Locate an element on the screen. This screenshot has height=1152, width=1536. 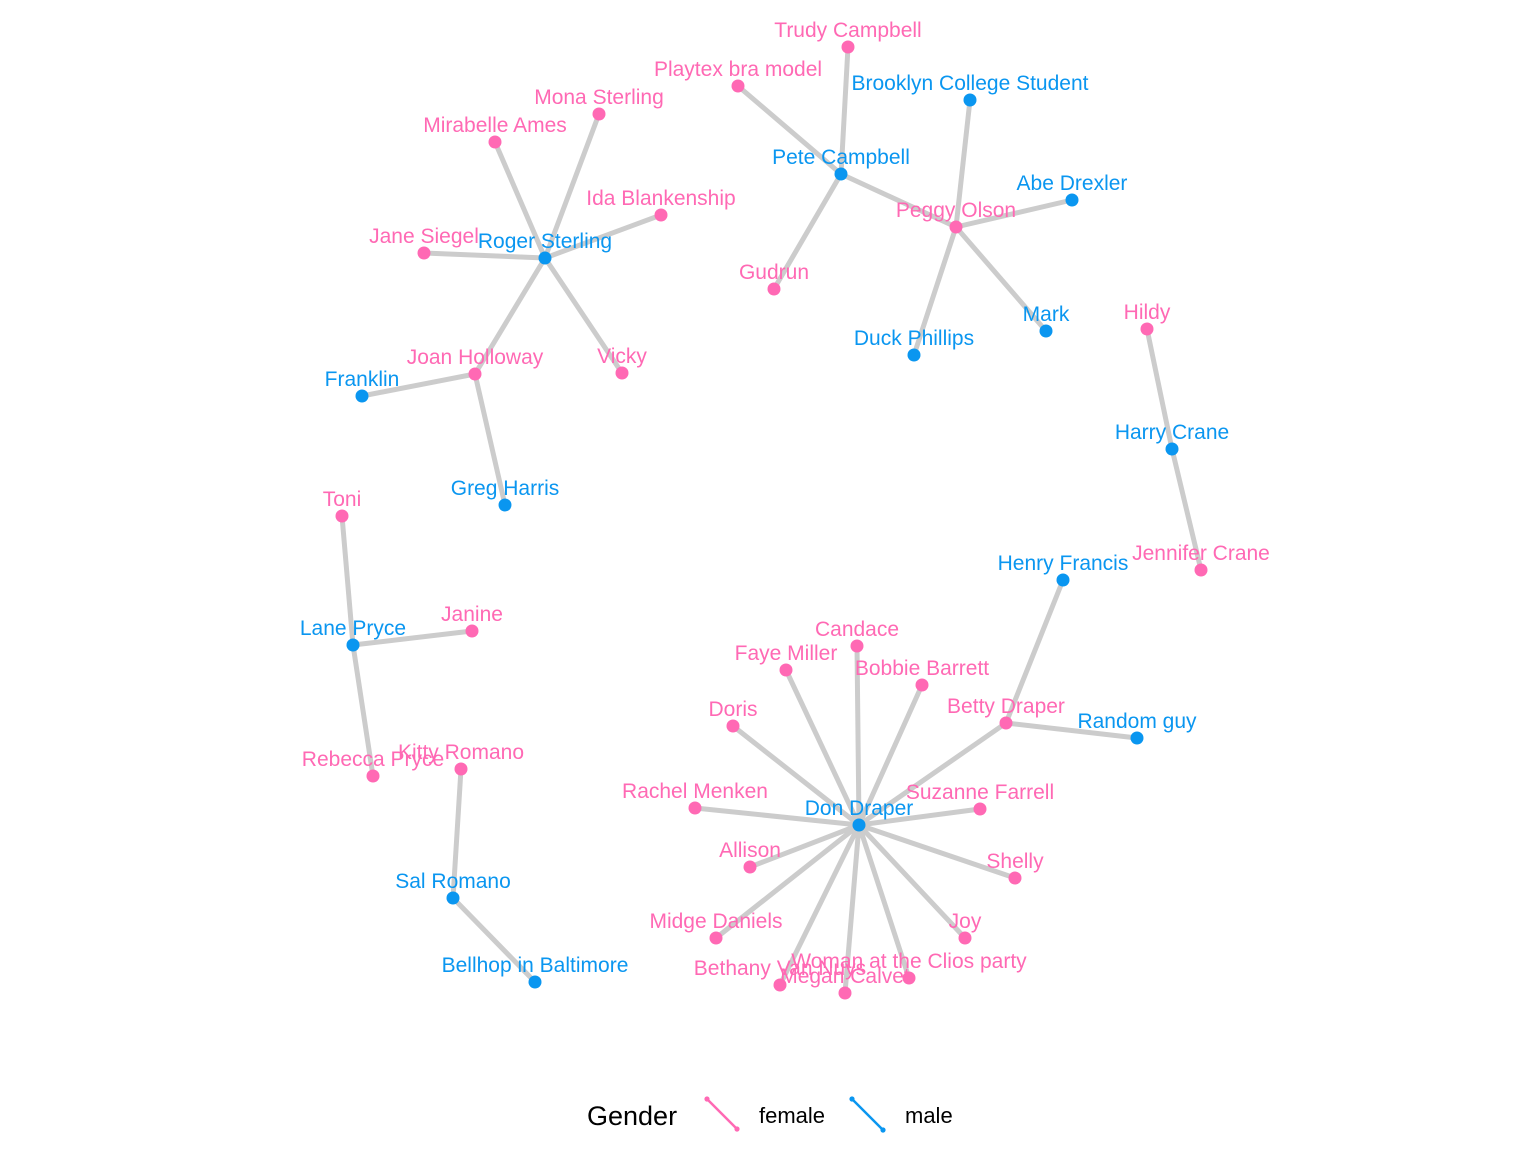
node-label-shelly: Shelly is located at coordinates (1015, 861).